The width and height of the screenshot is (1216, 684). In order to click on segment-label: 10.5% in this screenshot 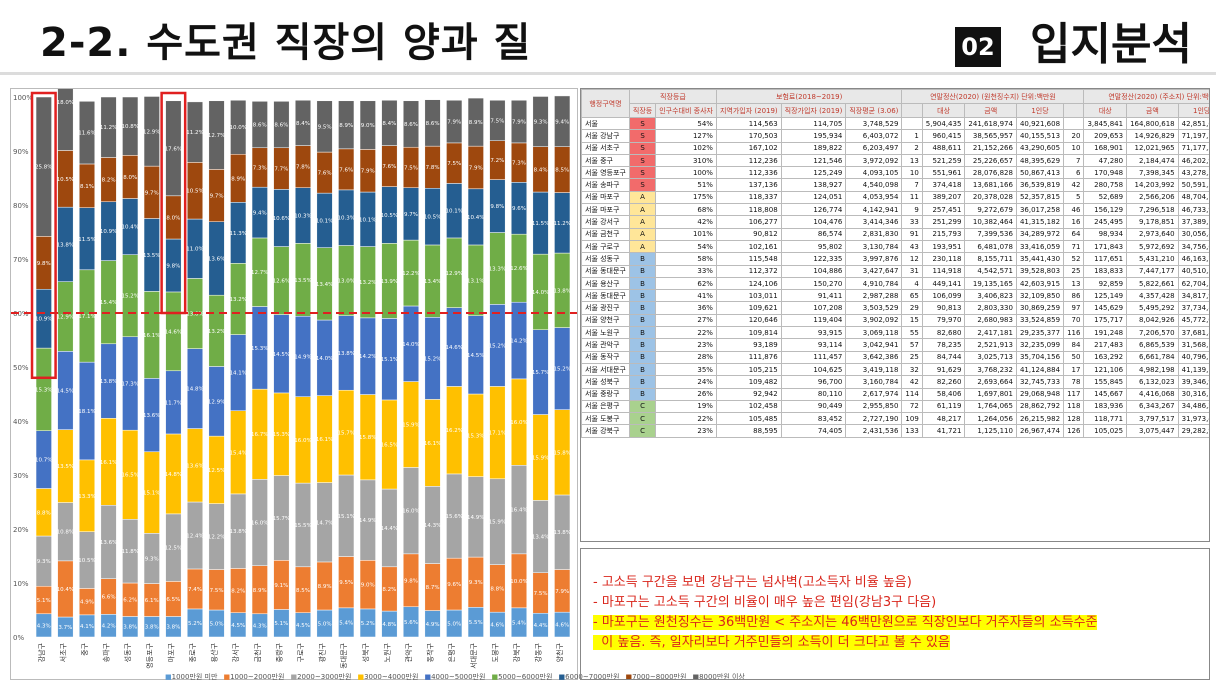, I will do `click(194, 192)`.